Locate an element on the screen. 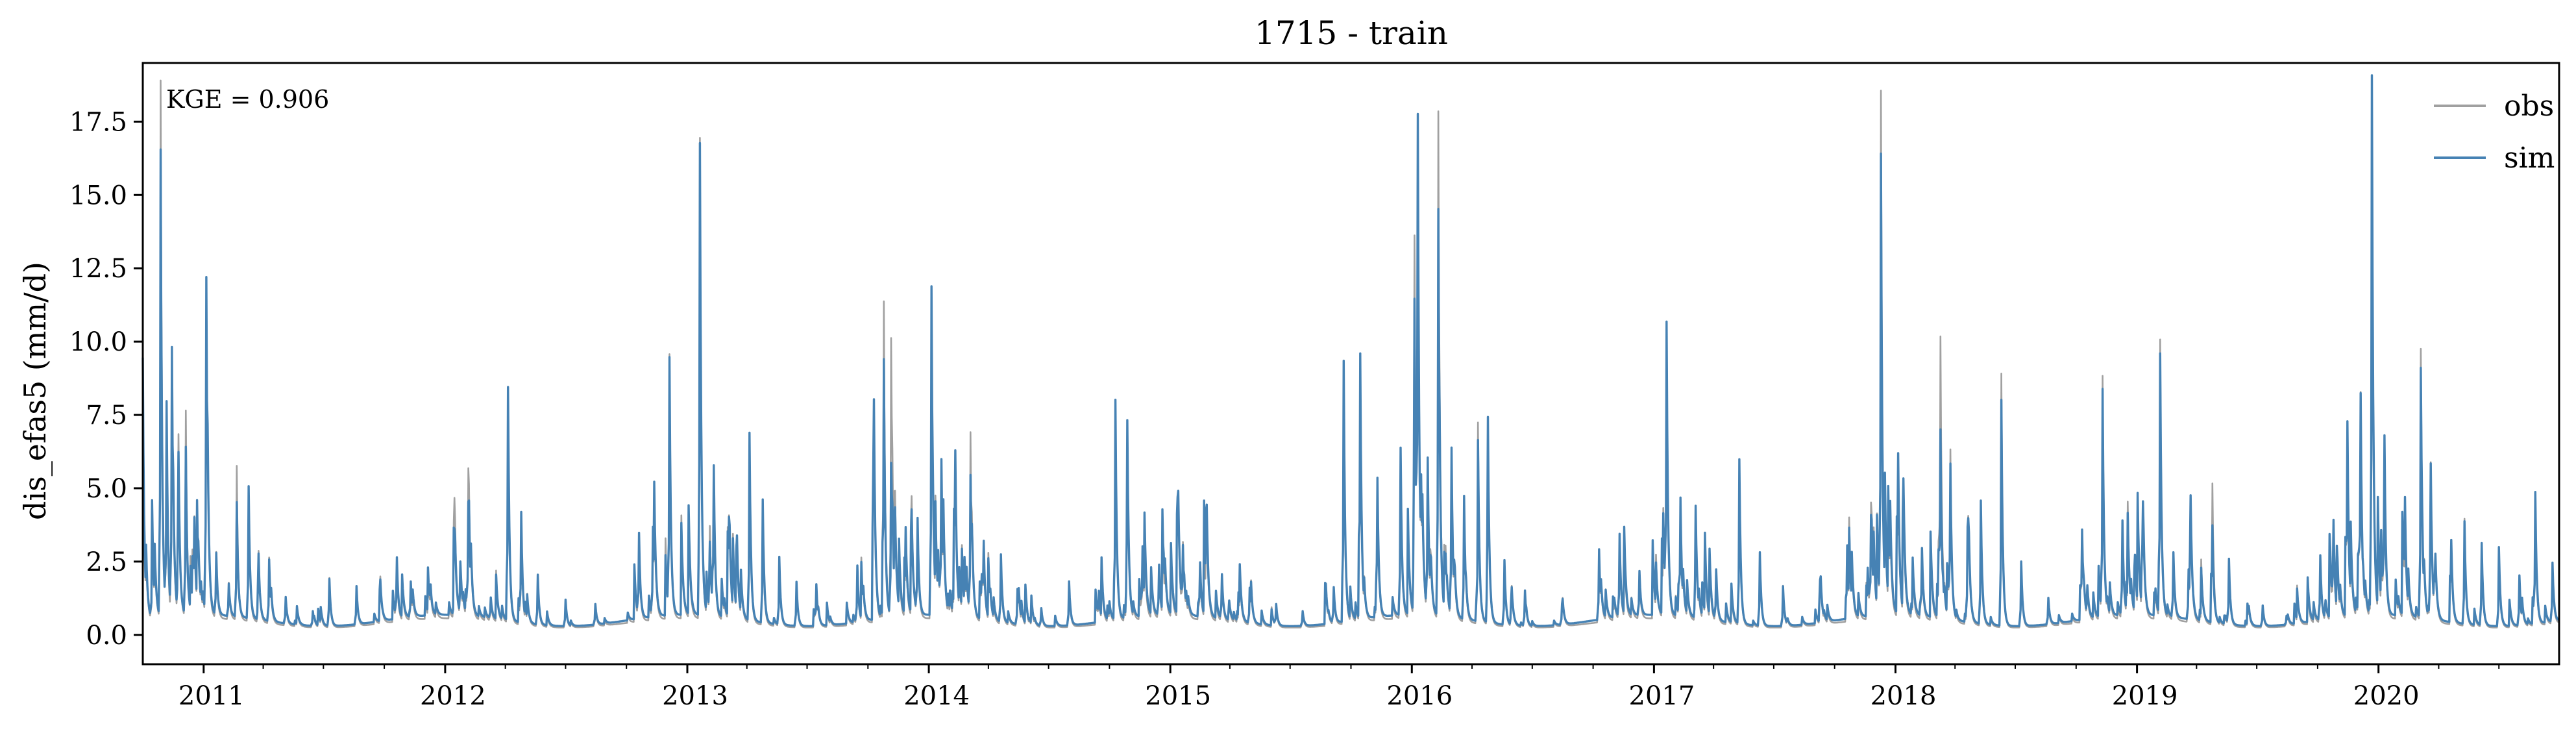  y-tick-label: 7.5 is located at coordinates (106, 415).